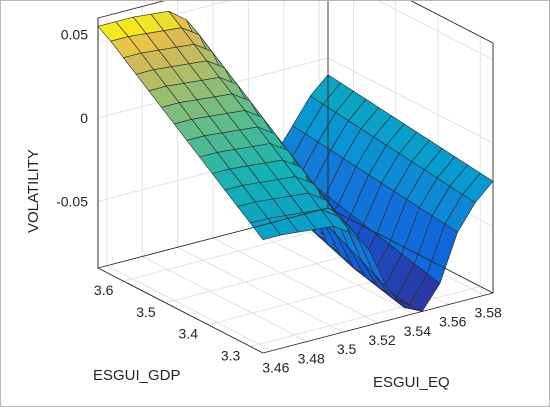 Image resolution: width=550 pixels, height=408 pixels. What do you see at coordinates (137, 375) in the screenshot?
I see `y-axis-label: ESGUI_GDP` at bounding box center [137, 375].